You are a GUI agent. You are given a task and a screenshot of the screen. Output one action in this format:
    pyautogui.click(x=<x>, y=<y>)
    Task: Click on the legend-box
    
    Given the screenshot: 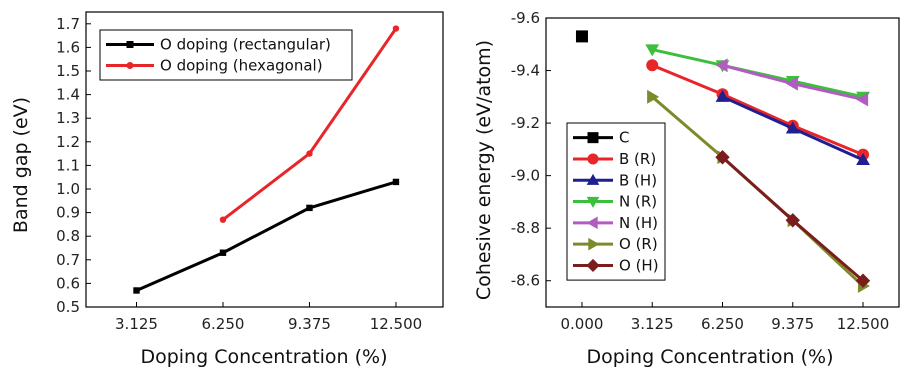 What is the action you would take?
    pyautogui.click(x=226, y=55)
    